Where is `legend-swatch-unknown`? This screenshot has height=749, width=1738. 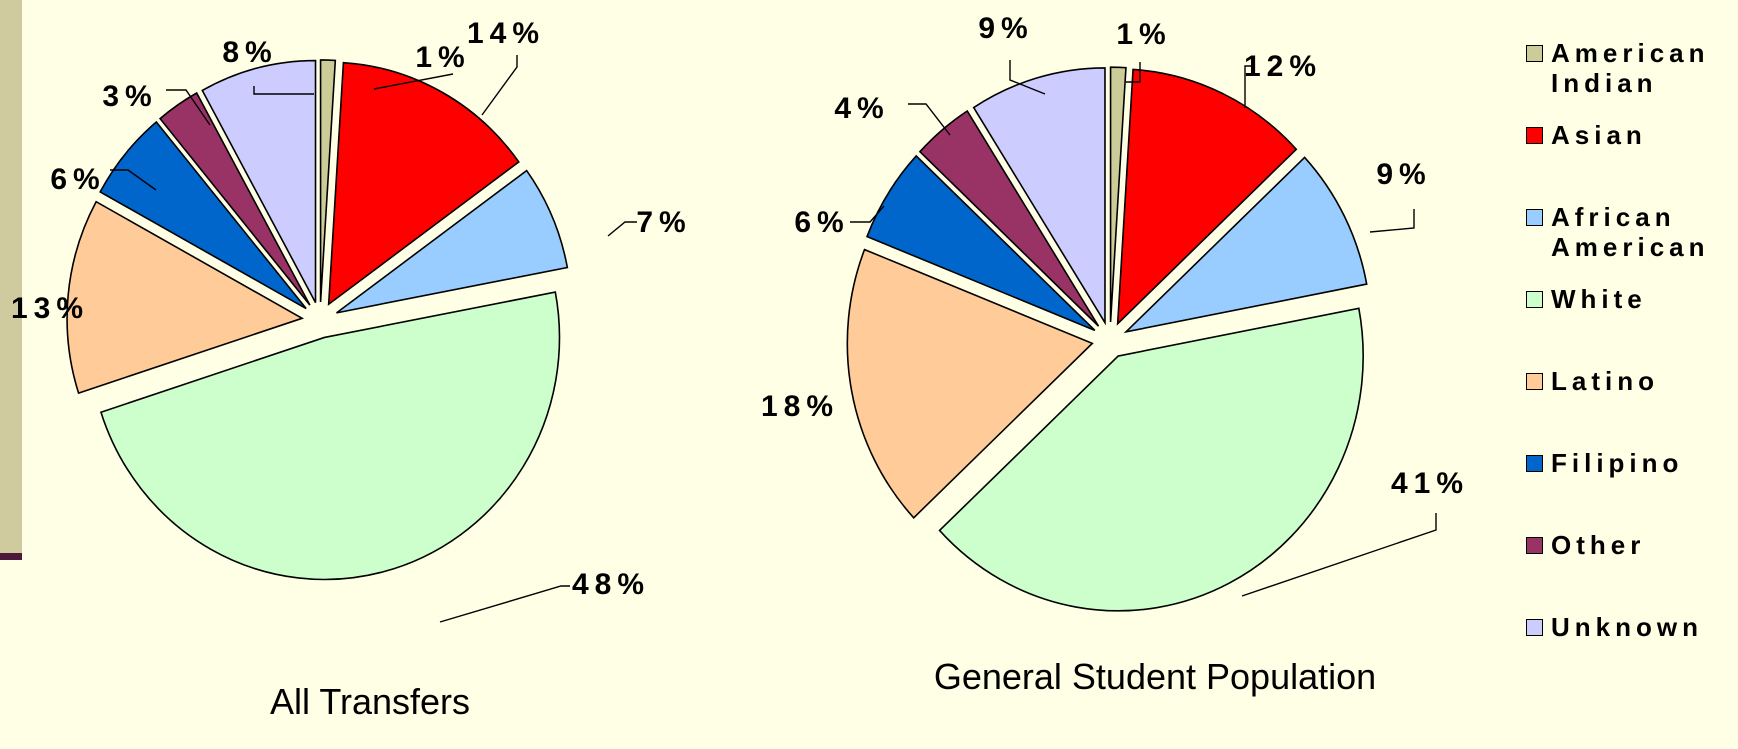
legend-swatch-unknown is located at coordinates (1534, 627).